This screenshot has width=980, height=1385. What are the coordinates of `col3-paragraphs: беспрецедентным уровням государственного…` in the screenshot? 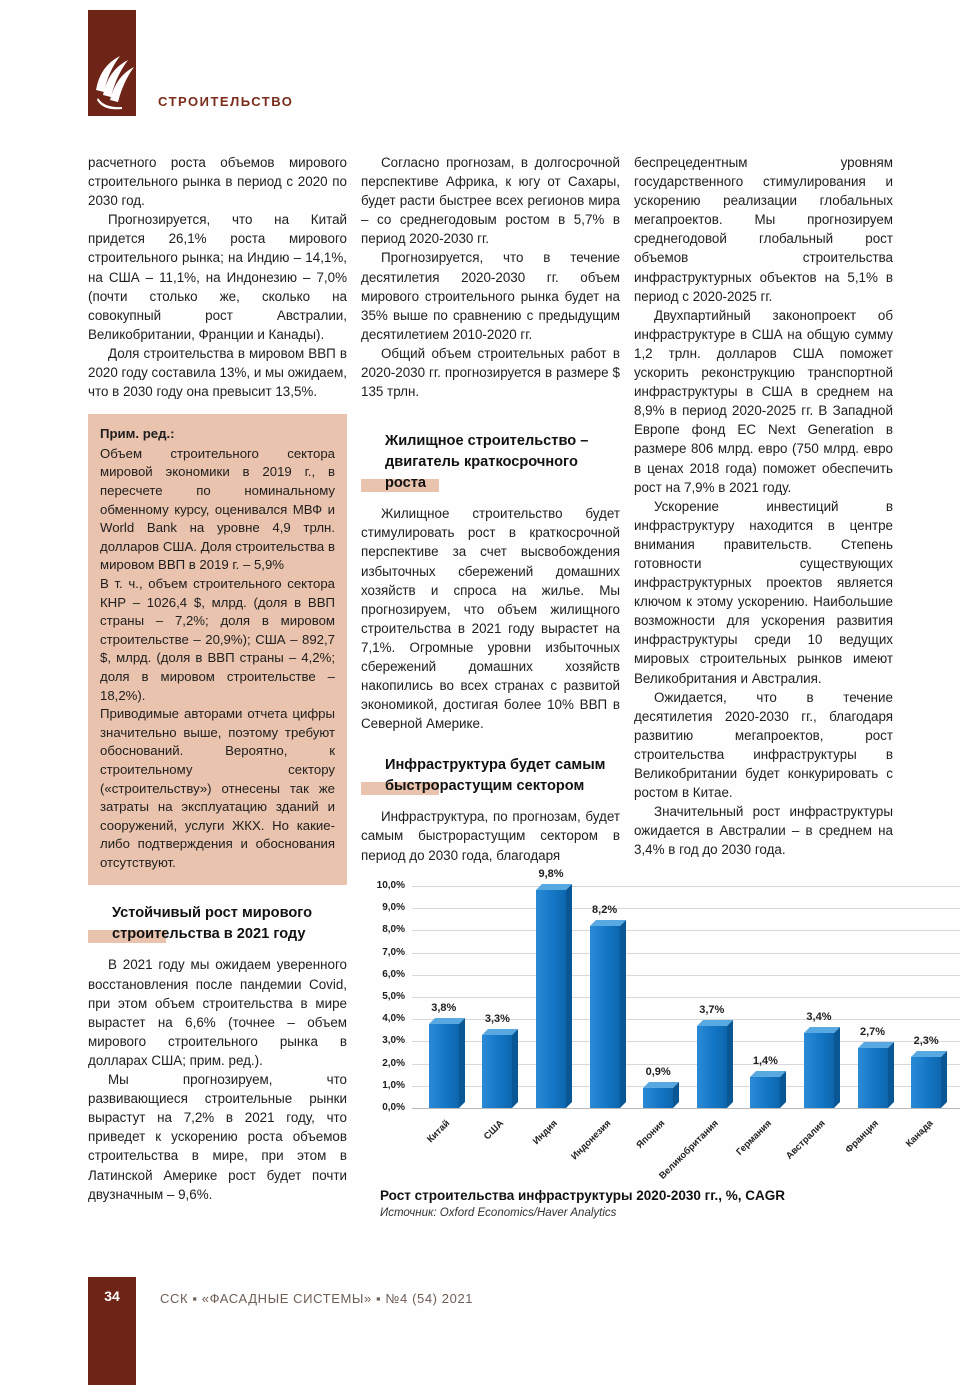 It's located at (763, 506).